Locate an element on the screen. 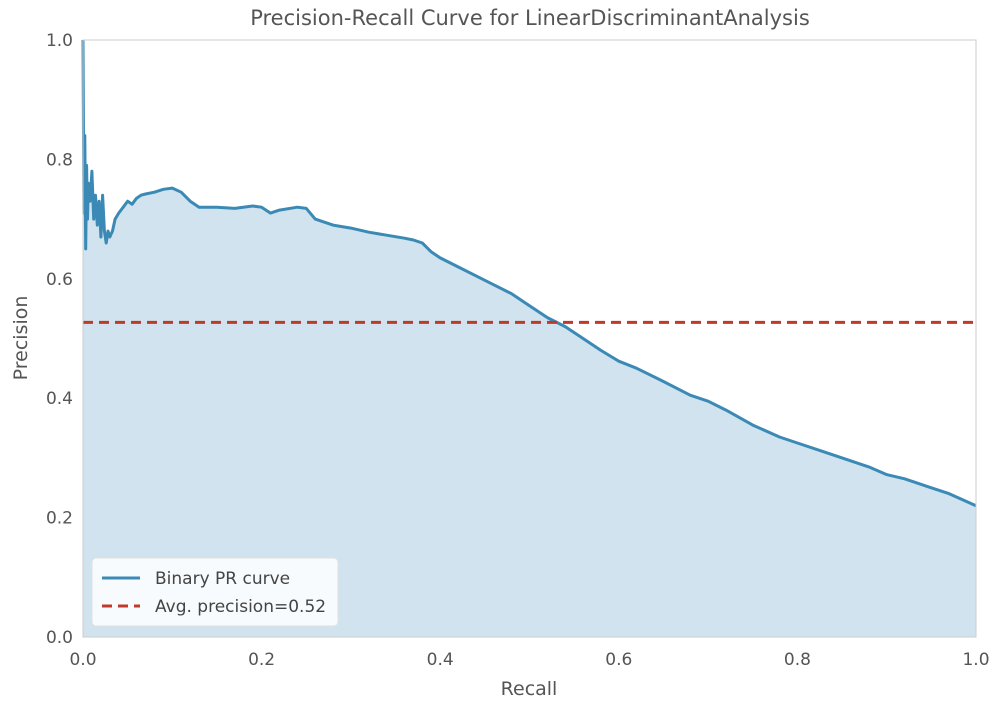  legend: Binary PR curve Avg. precision=0.52 is located at coordinates (215, 592).